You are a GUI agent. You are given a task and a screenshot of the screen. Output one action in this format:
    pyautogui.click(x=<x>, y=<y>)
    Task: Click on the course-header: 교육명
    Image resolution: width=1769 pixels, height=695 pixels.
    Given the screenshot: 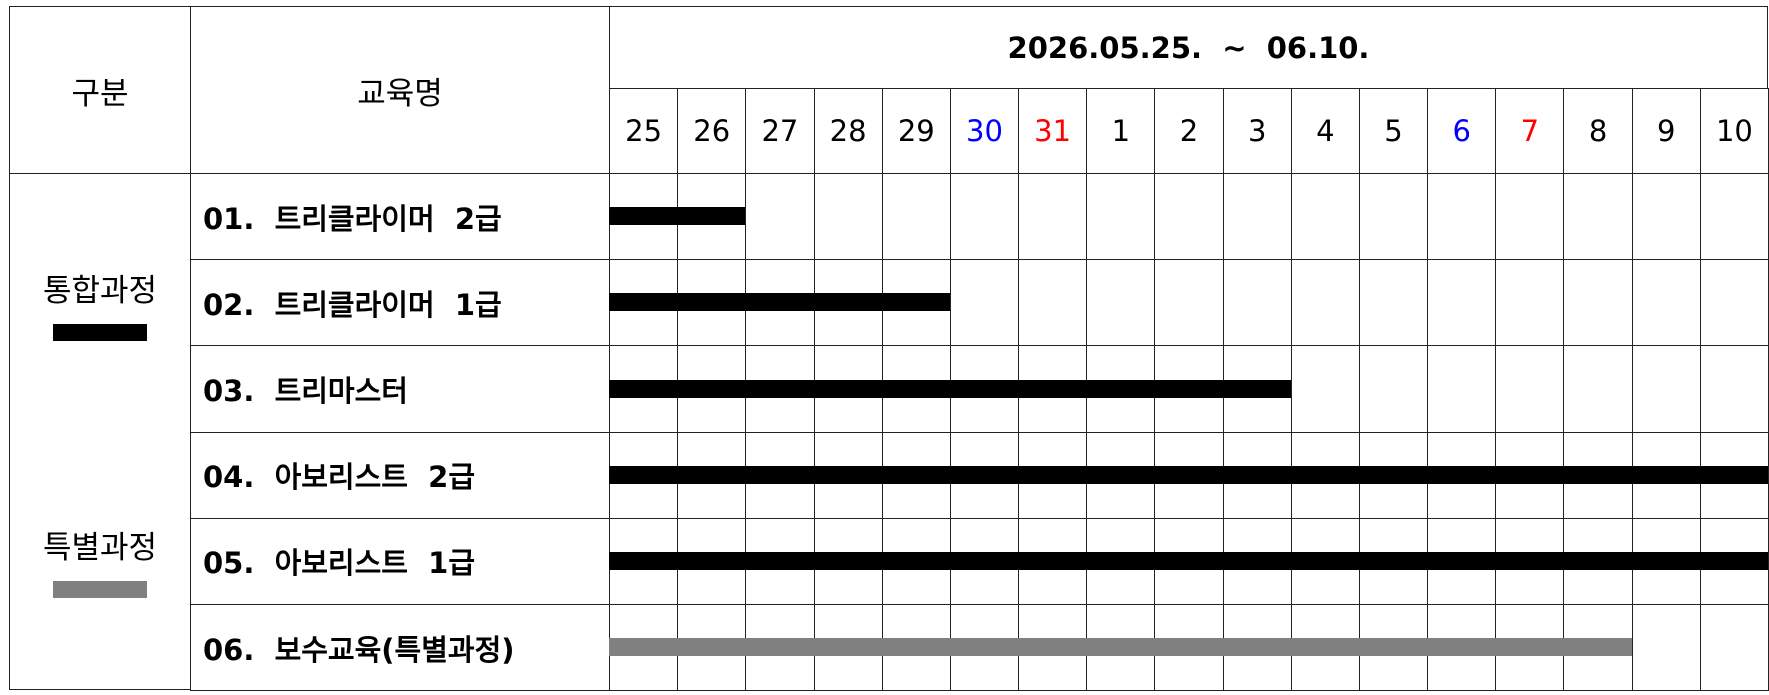 What is the action you would take?
    pyautogui.click(x=400, y=90)
    